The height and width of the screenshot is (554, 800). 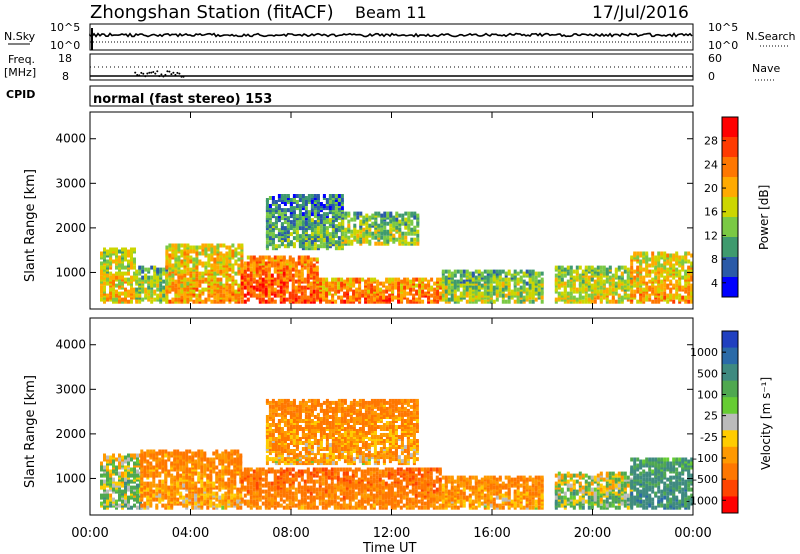 What do you see at coordinates (391, 12) in the screenshot?
I see `beam-label: Beam 11` at bounding box center [391, 12].